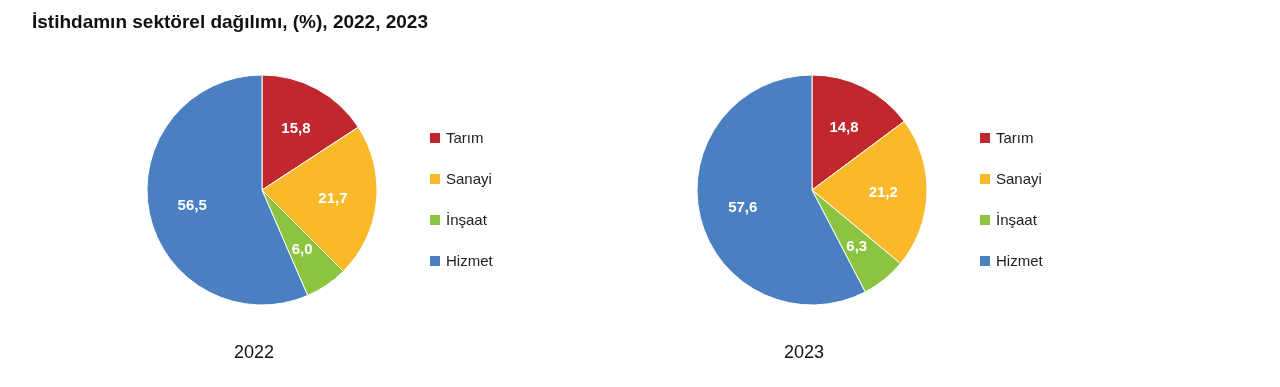  I want to click on data-label: 56,5, so click(192, 204).